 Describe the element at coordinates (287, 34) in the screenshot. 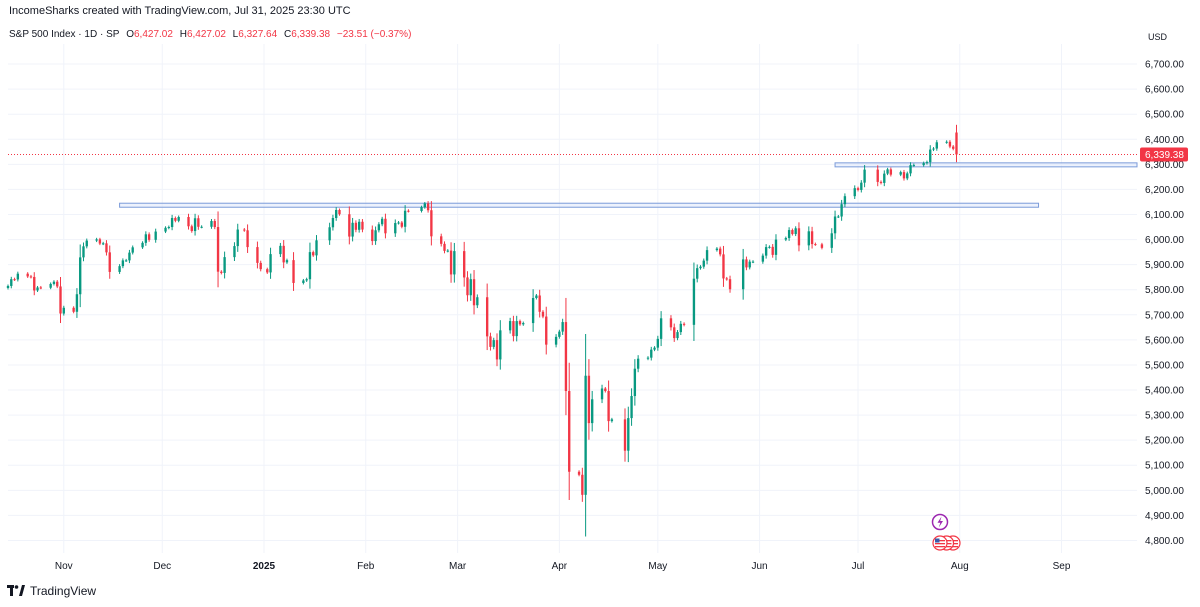

I see `close-label: C` at that location.